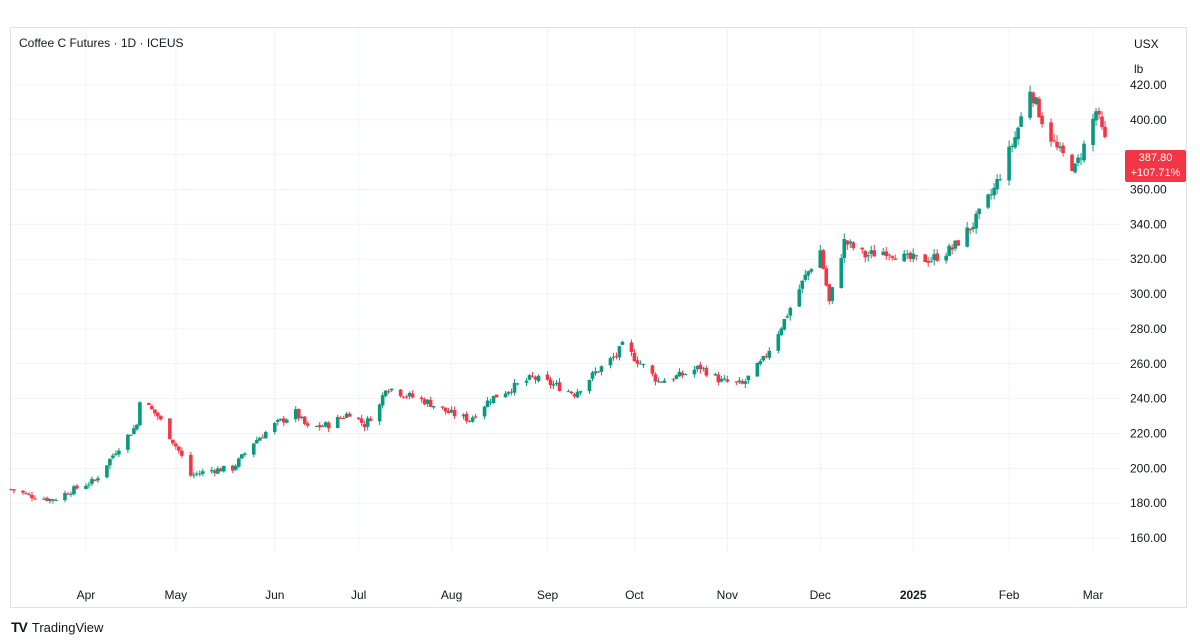 The image size is (1200, 644). What do you see at coordinates (176, 595) in the screenshot?
I see `time-tick-label: May` at bounding box center [176, 595].